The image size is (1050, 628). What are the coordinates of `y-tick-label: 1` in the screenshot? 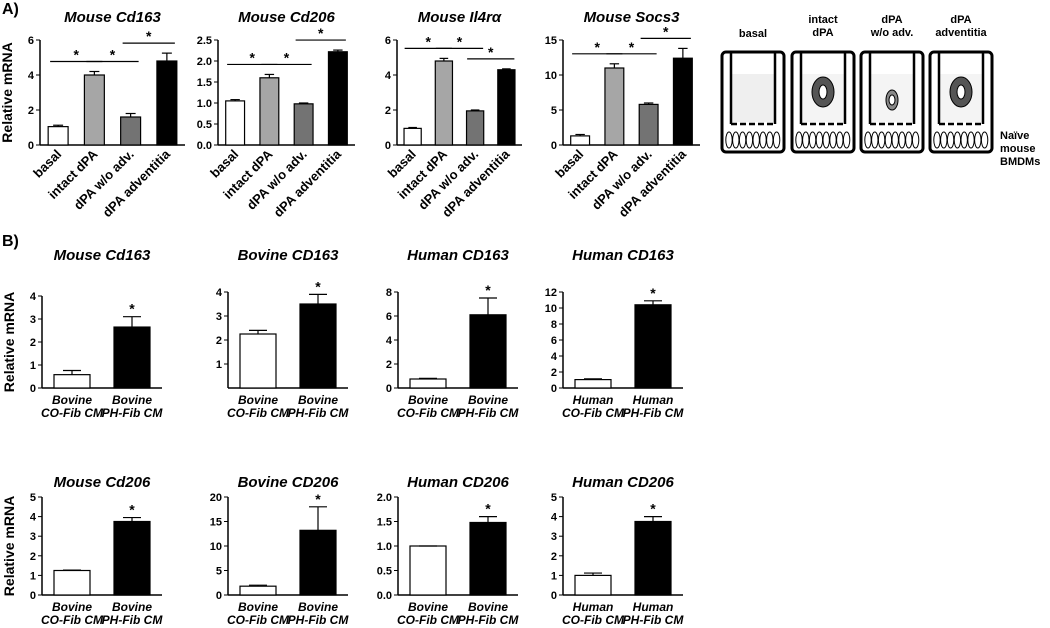 It's located at (554, 576).